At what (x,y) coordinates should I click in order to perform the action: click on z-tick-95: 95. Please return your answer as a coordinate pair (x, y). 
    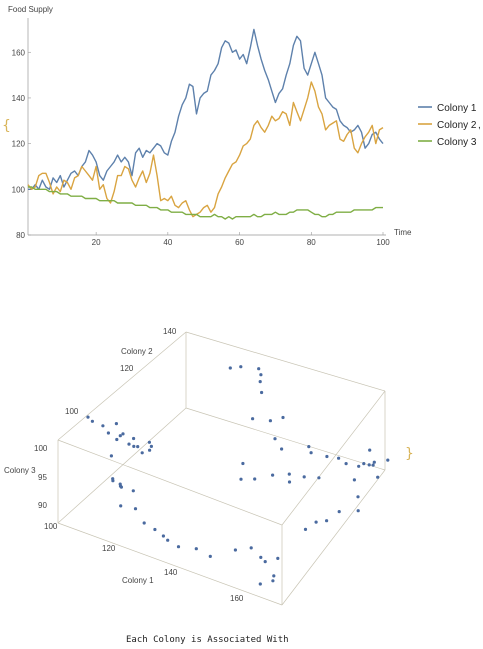
    Looking at the image, I should click on (42, 477).